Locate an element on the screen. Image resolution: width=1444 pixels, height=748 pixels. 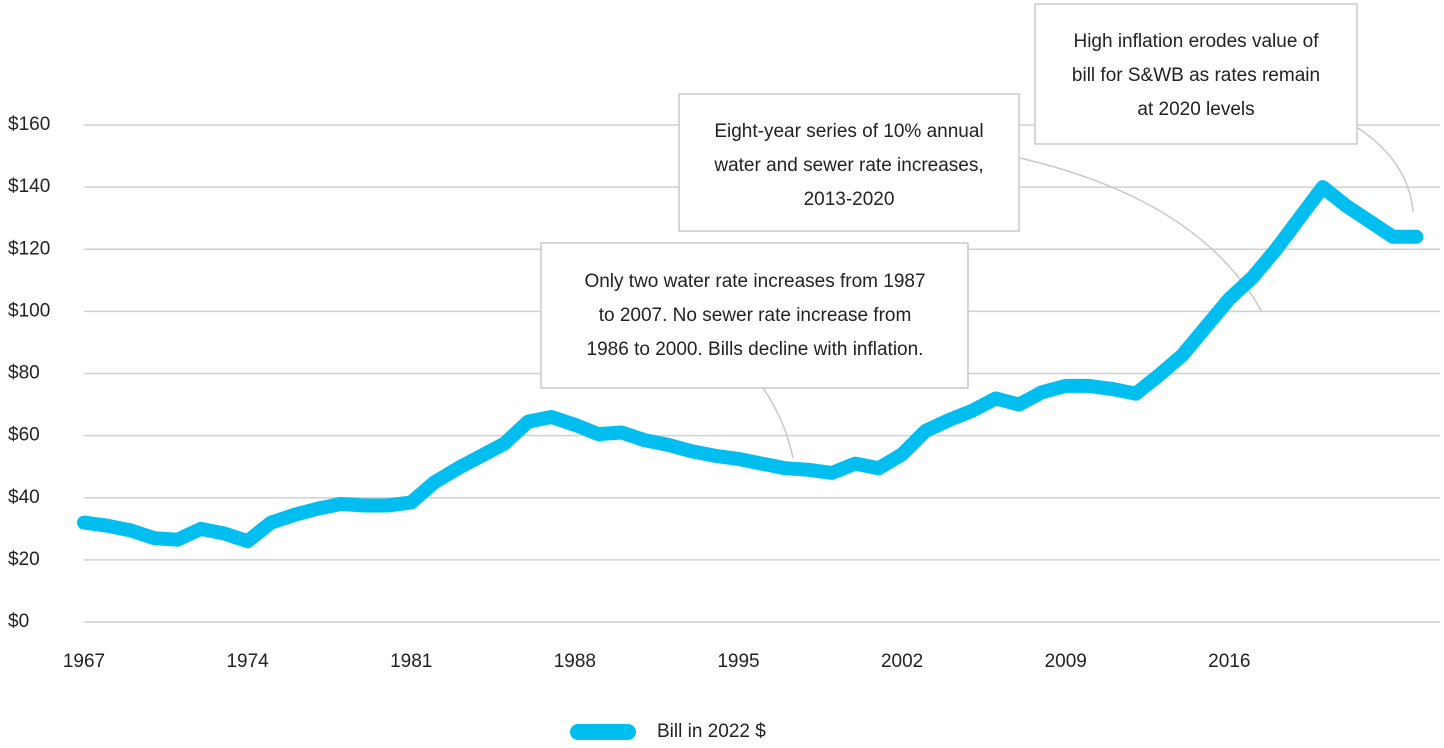
x-tick-label: 1981 is located at coordinates (411, 661).